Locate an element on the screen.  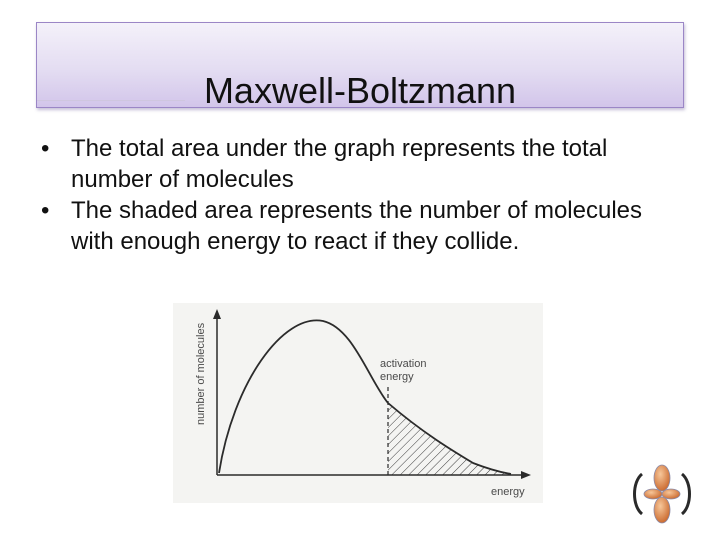
orbital-logo-svg is located at coordinates (662, 494).